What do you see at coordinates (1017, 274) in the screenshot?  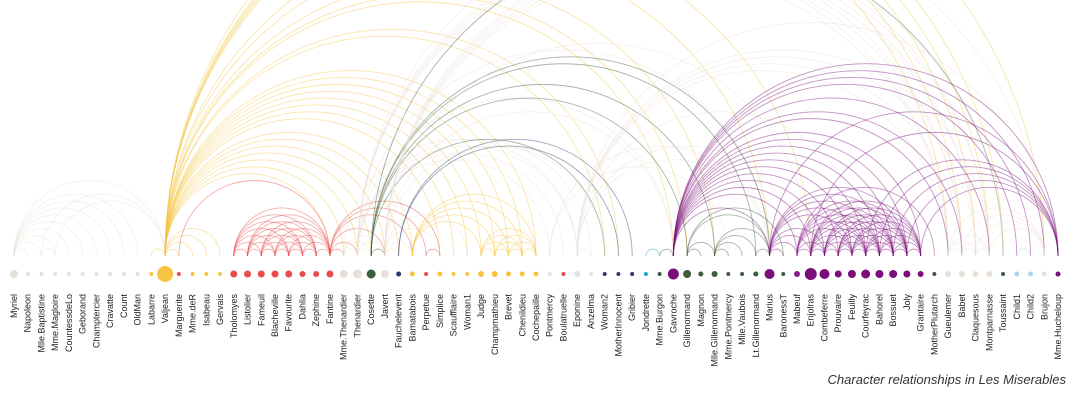 I see `node-Child1` at bounding box center [1017, 274].